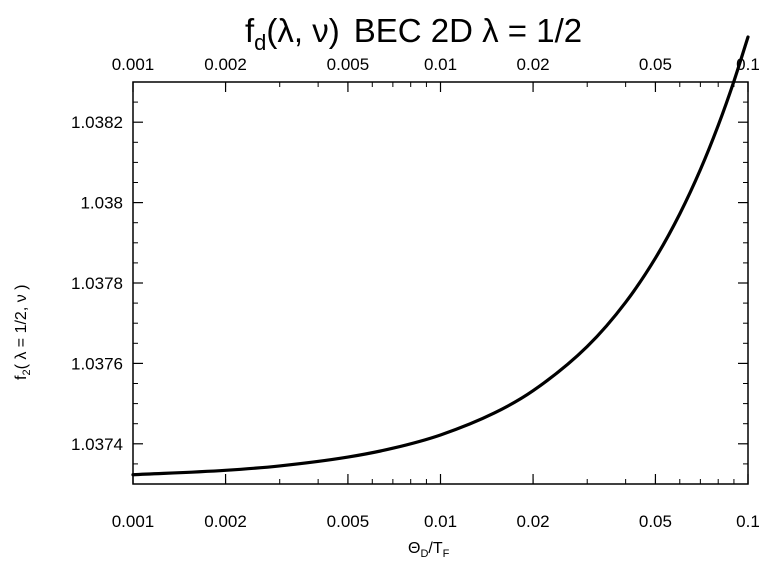  What do you see at coordinates (440, 521) in the screenshot?
I see `x-tick-label: 0.01` at bounding box center [440, 521].